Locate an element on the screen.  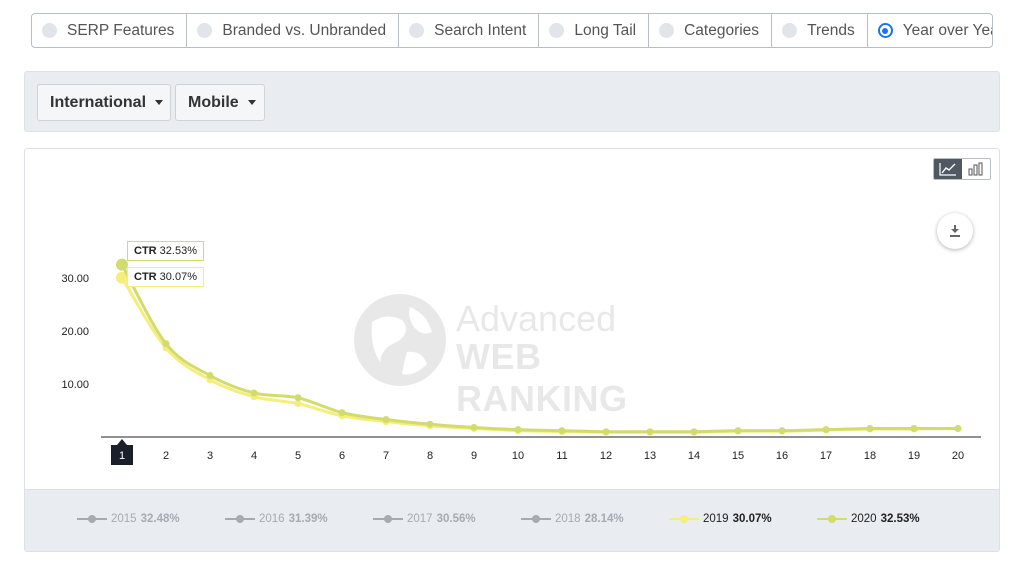
device-dropdown: Mobile is located at coordinates (220, 102).